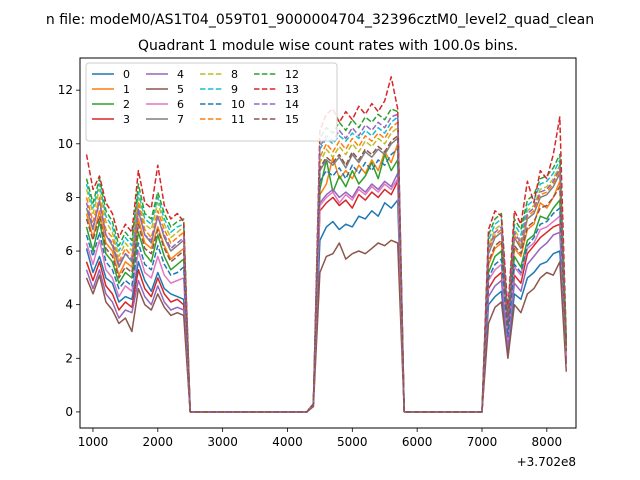 This screenshot has width=640, height=480. I want to click on legend-label: 15, so click(292, 119).